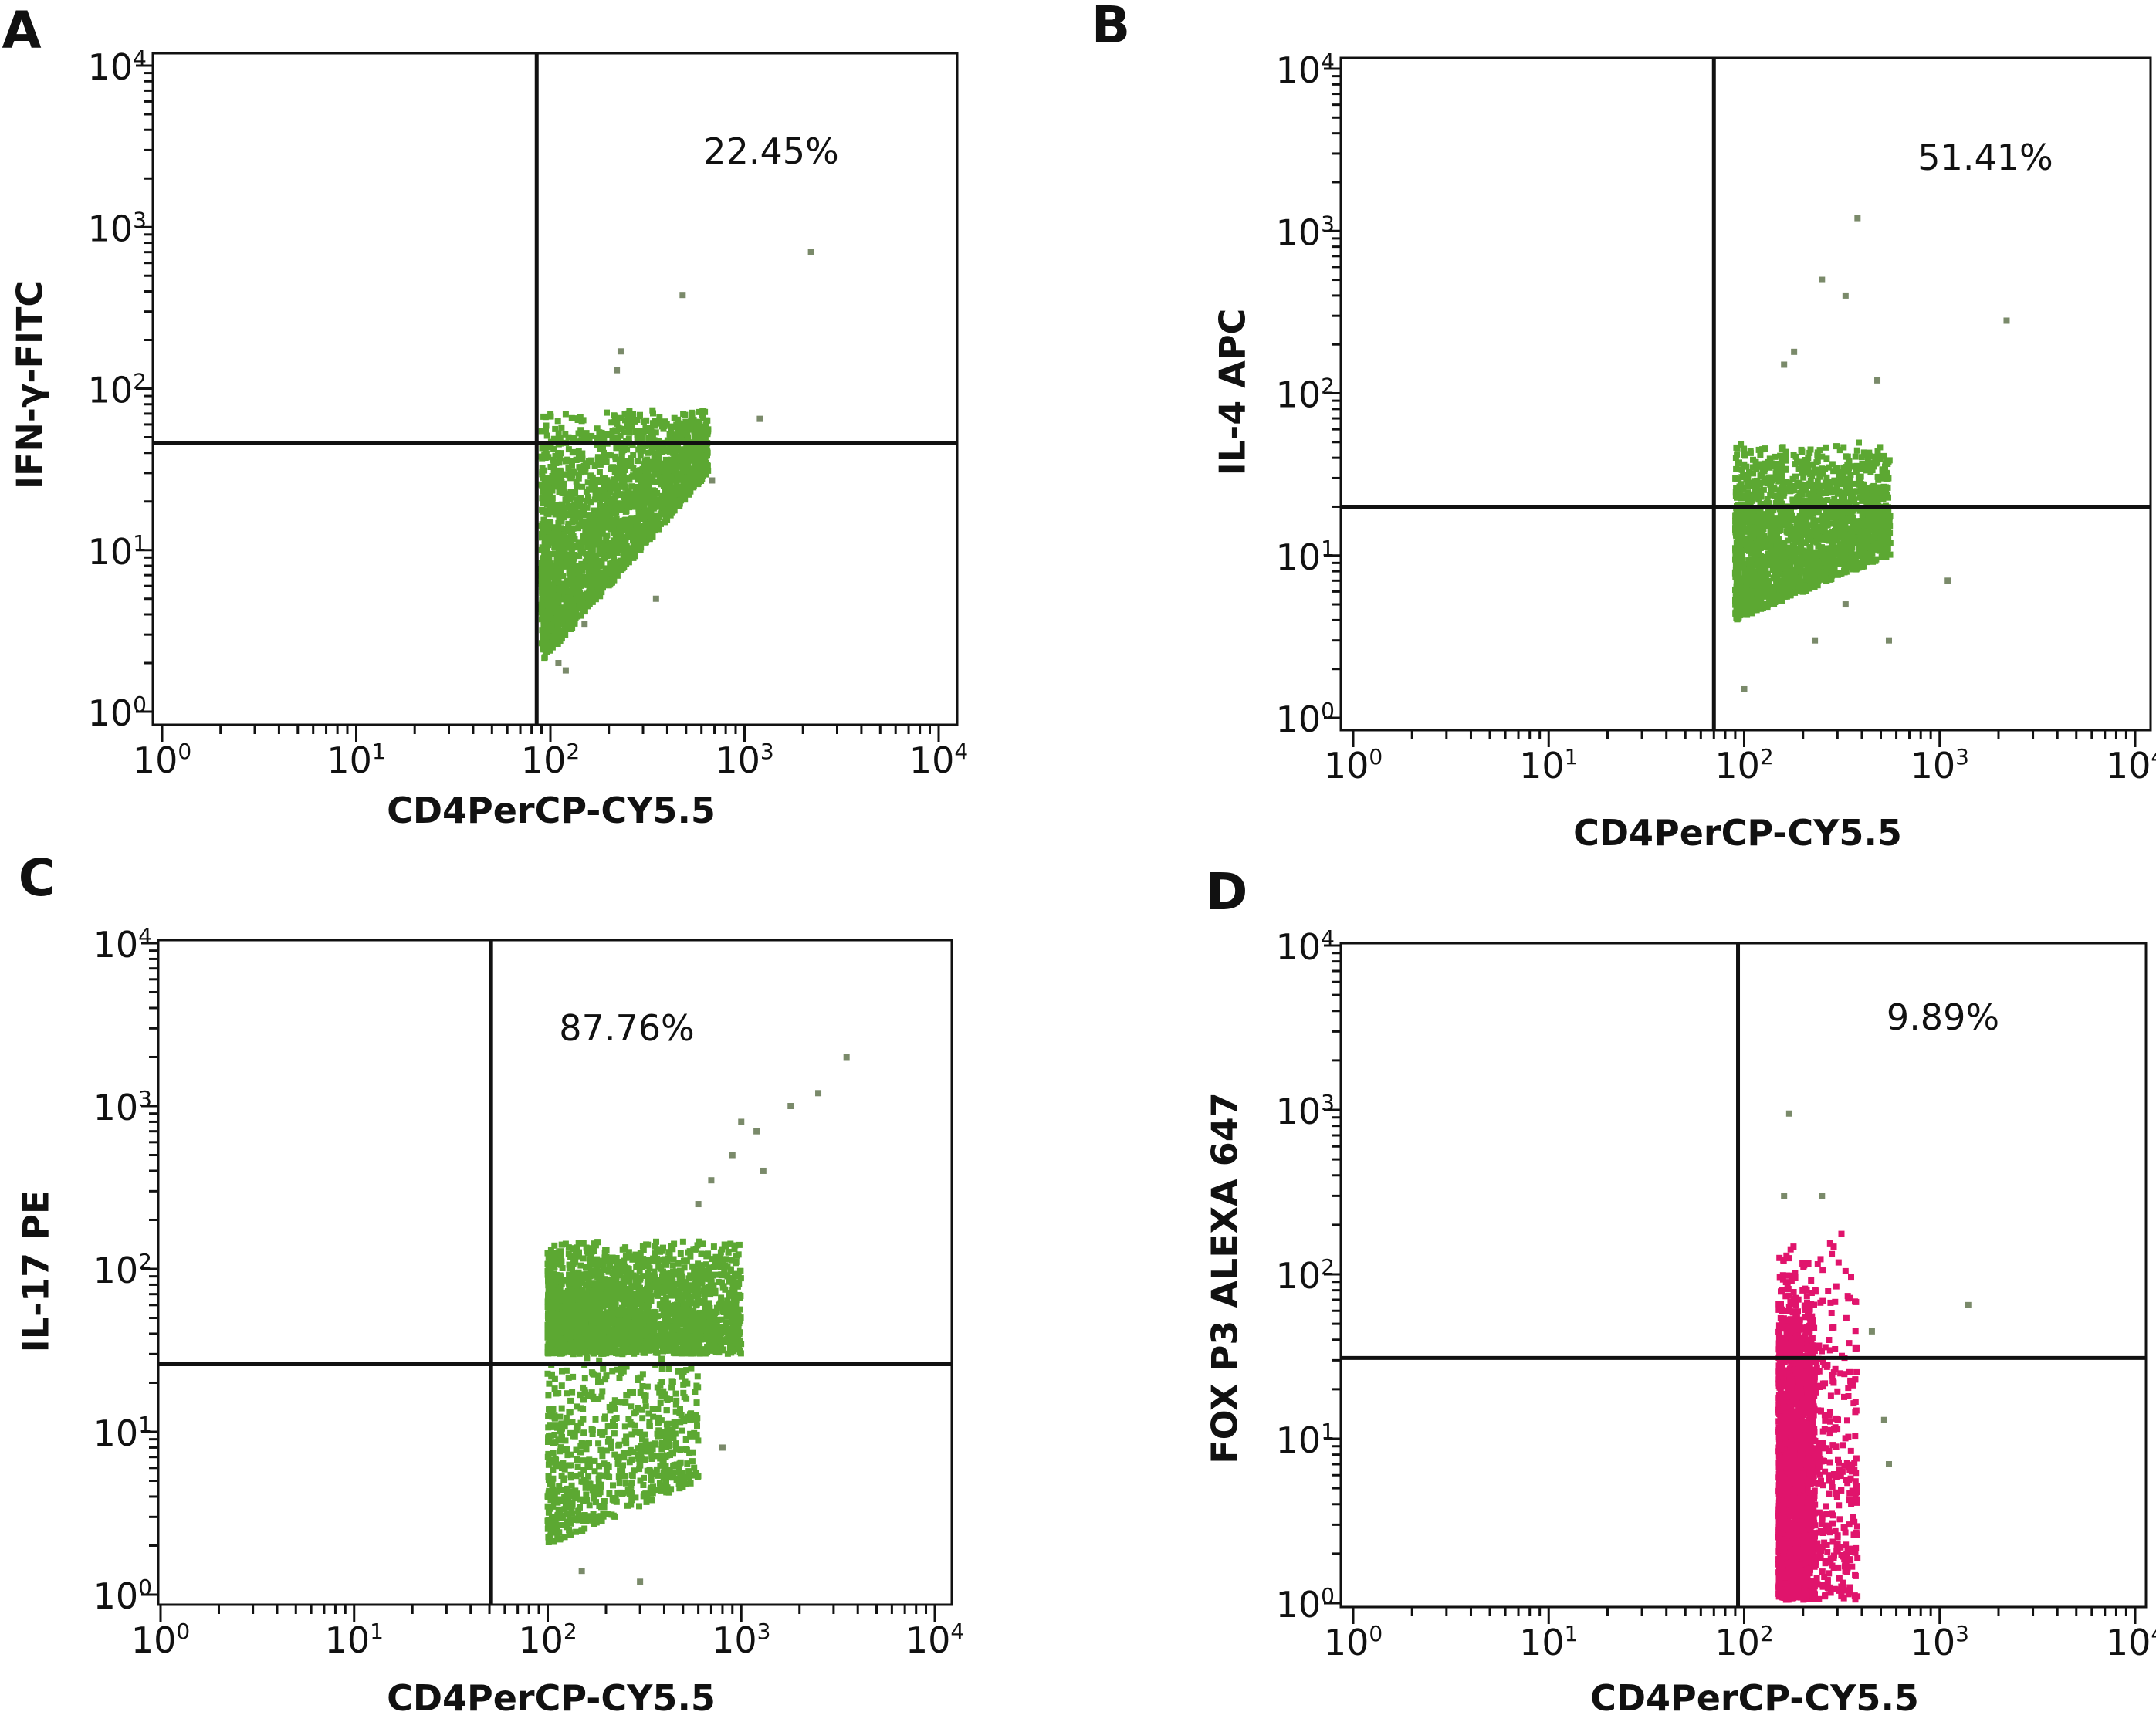 This screenshot has height=1722, width=2156. Describe the element at coordinates (1305, 557) in the screenshot. I see `y-tick-label: 101` at that location.